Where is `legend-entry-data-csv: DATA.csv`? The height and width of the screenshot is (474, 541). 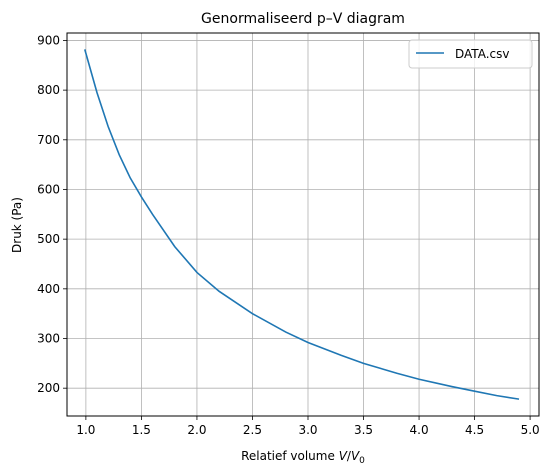 legend-entry-data-csv: DATA.csv is located at coordinates (482, 54).